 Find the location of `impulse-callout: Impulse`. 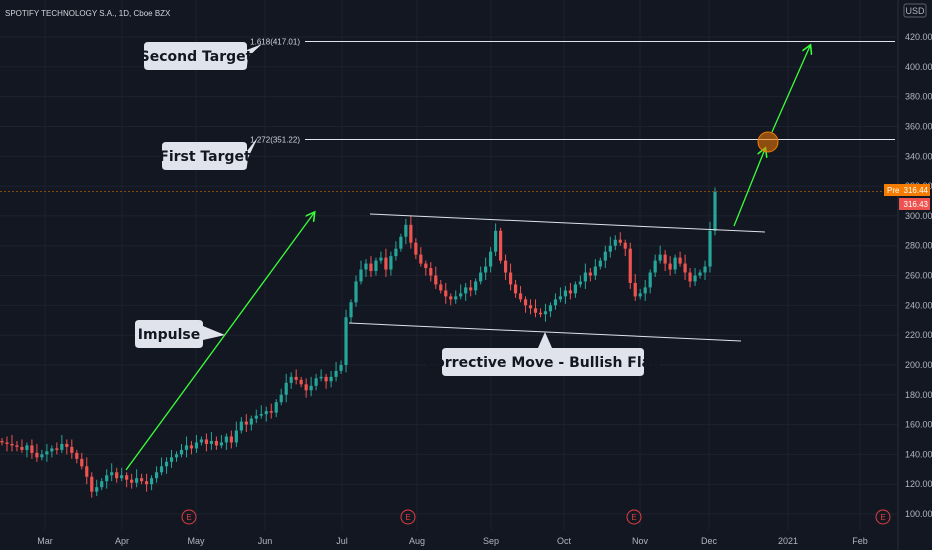

impulse-callout: Impulse is located at coordinates (180, 334).